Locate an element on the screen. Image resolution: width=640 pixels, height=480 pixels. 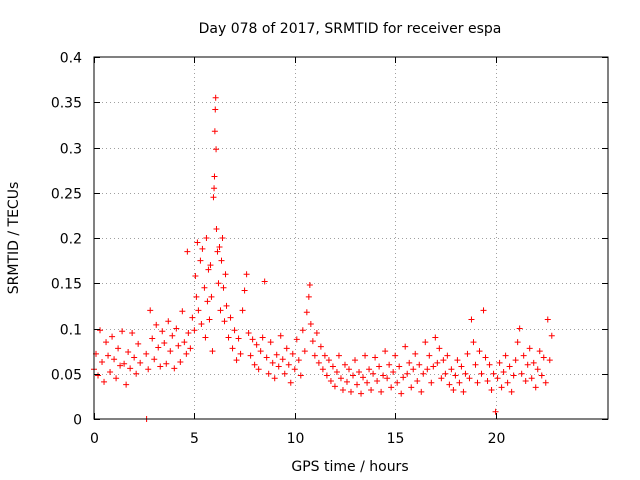
y-tick-label: 0.2 is located at coordinates (71, 240).